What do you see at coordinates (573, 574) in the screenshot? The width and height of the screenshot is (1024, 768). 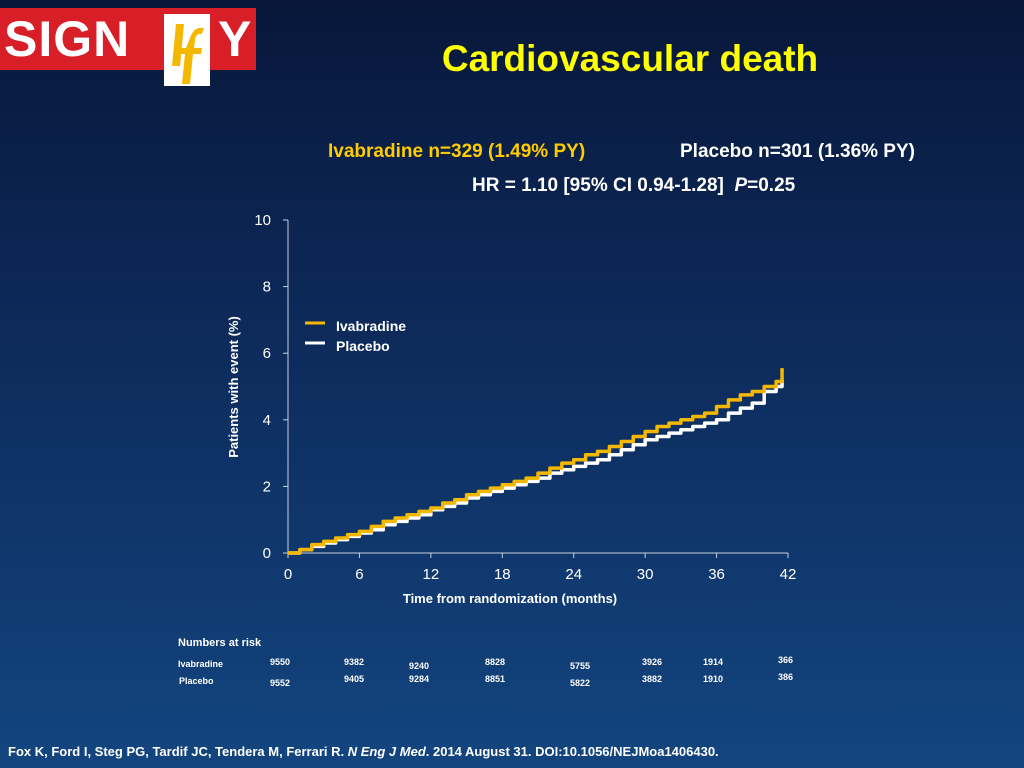 I see `x-tick-label: 24` at bounding box center [573, 574].